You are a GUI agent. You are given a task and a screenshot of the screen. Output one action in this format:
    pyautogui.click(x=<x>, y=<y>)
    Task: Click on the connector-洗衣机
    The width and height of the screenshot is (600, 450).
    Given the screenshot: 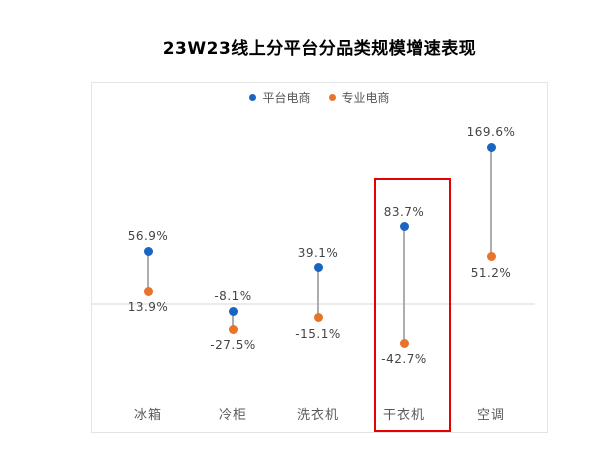 What is the action you would take?
    pyautogui.click(x=318, y=292)
    